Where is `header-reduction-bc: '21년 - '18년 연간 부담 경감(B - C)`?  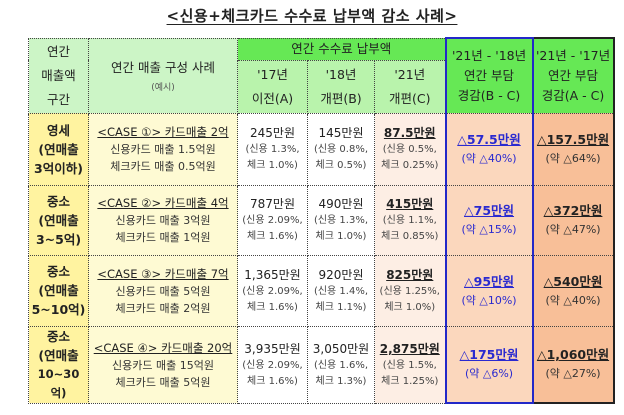
header-reduction-bc: '21년 - '18년 연간 부담 경감(B - C) is located at coordinates (489, 75).